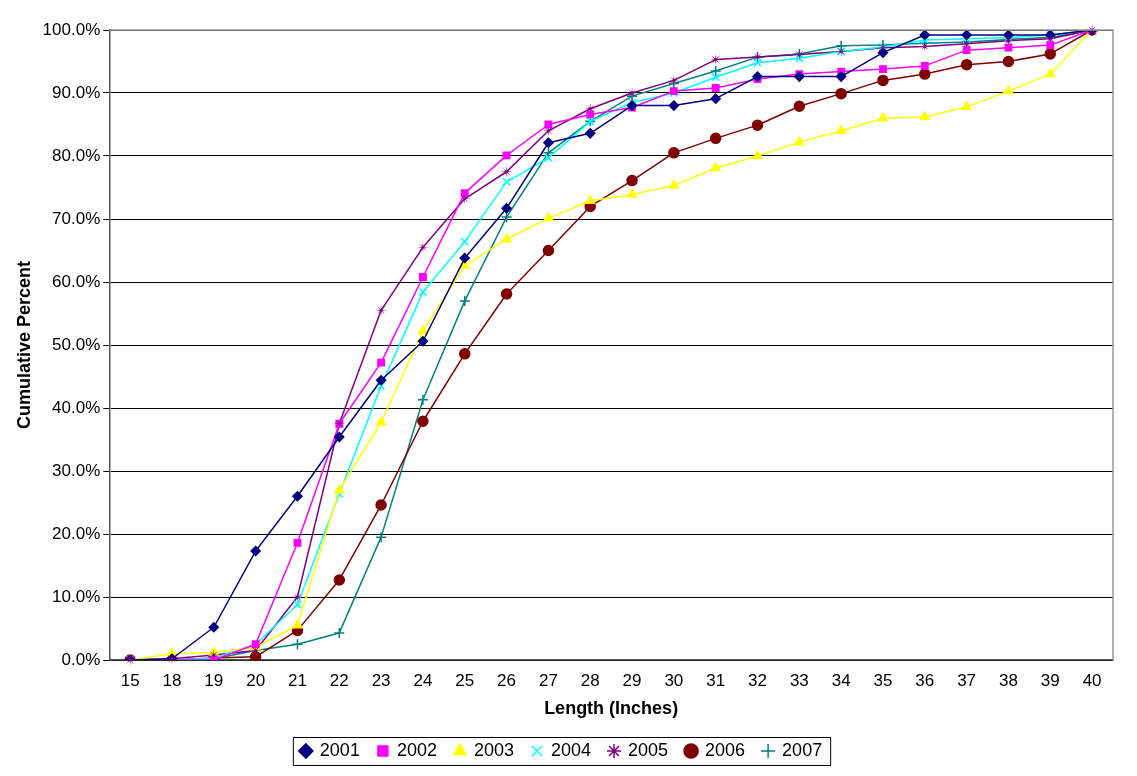  What do you see at coordinates (883, 680) in the screenshot?
I see `x-tick-label: 35` at bounding box center [883, 680].